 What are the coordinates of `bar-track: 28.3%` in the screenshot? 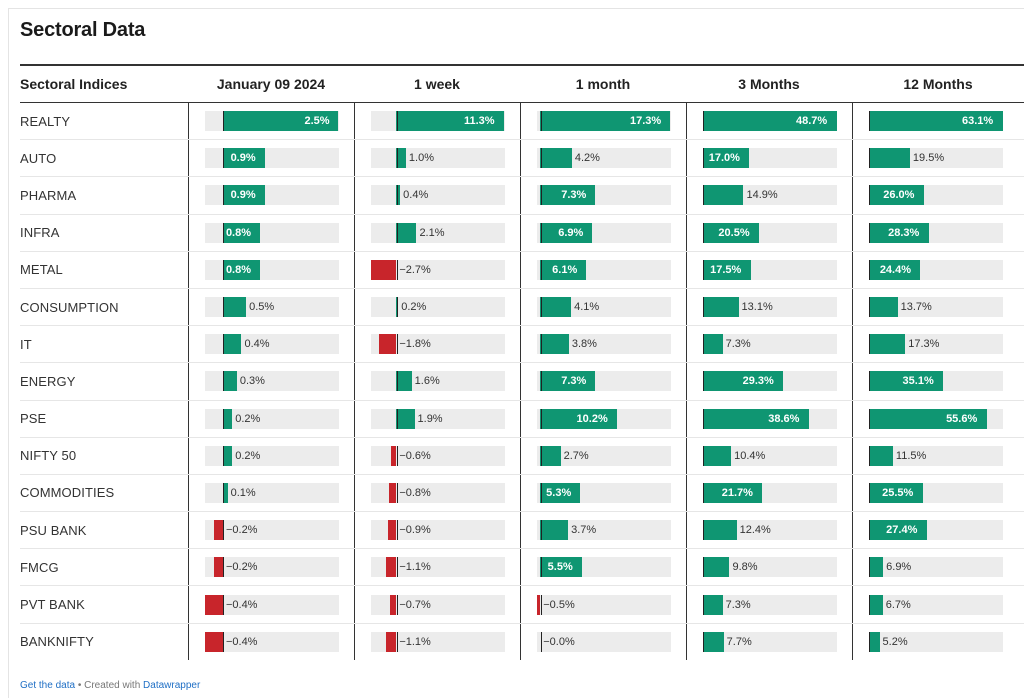 It's located at (935, 232).